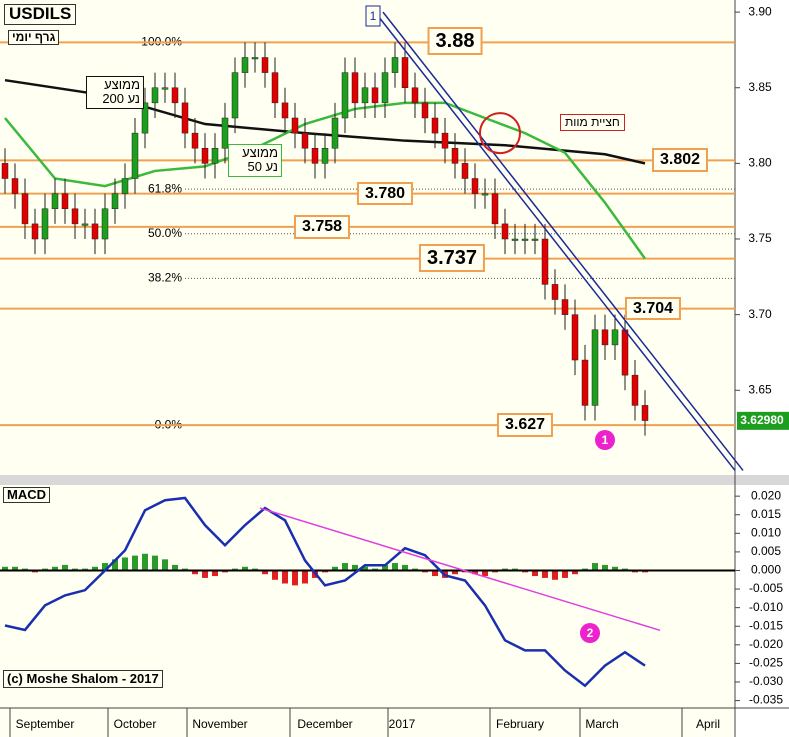 The width and height of the screenshot is (789, 737). What do you see at coordinates (324, 724) in the screenshot?
I see `x-tick-label: December` at bounding box center [324, 724].